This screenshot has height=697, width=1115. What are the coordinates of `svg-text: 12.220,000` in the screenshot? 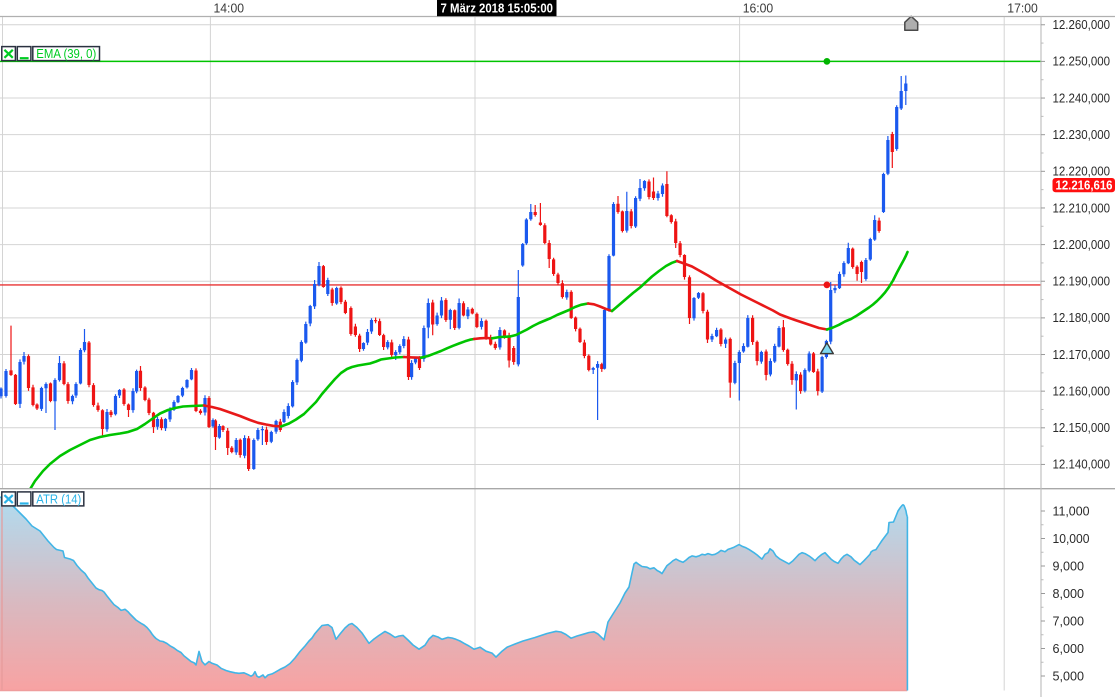 It's located at (1082, 172).